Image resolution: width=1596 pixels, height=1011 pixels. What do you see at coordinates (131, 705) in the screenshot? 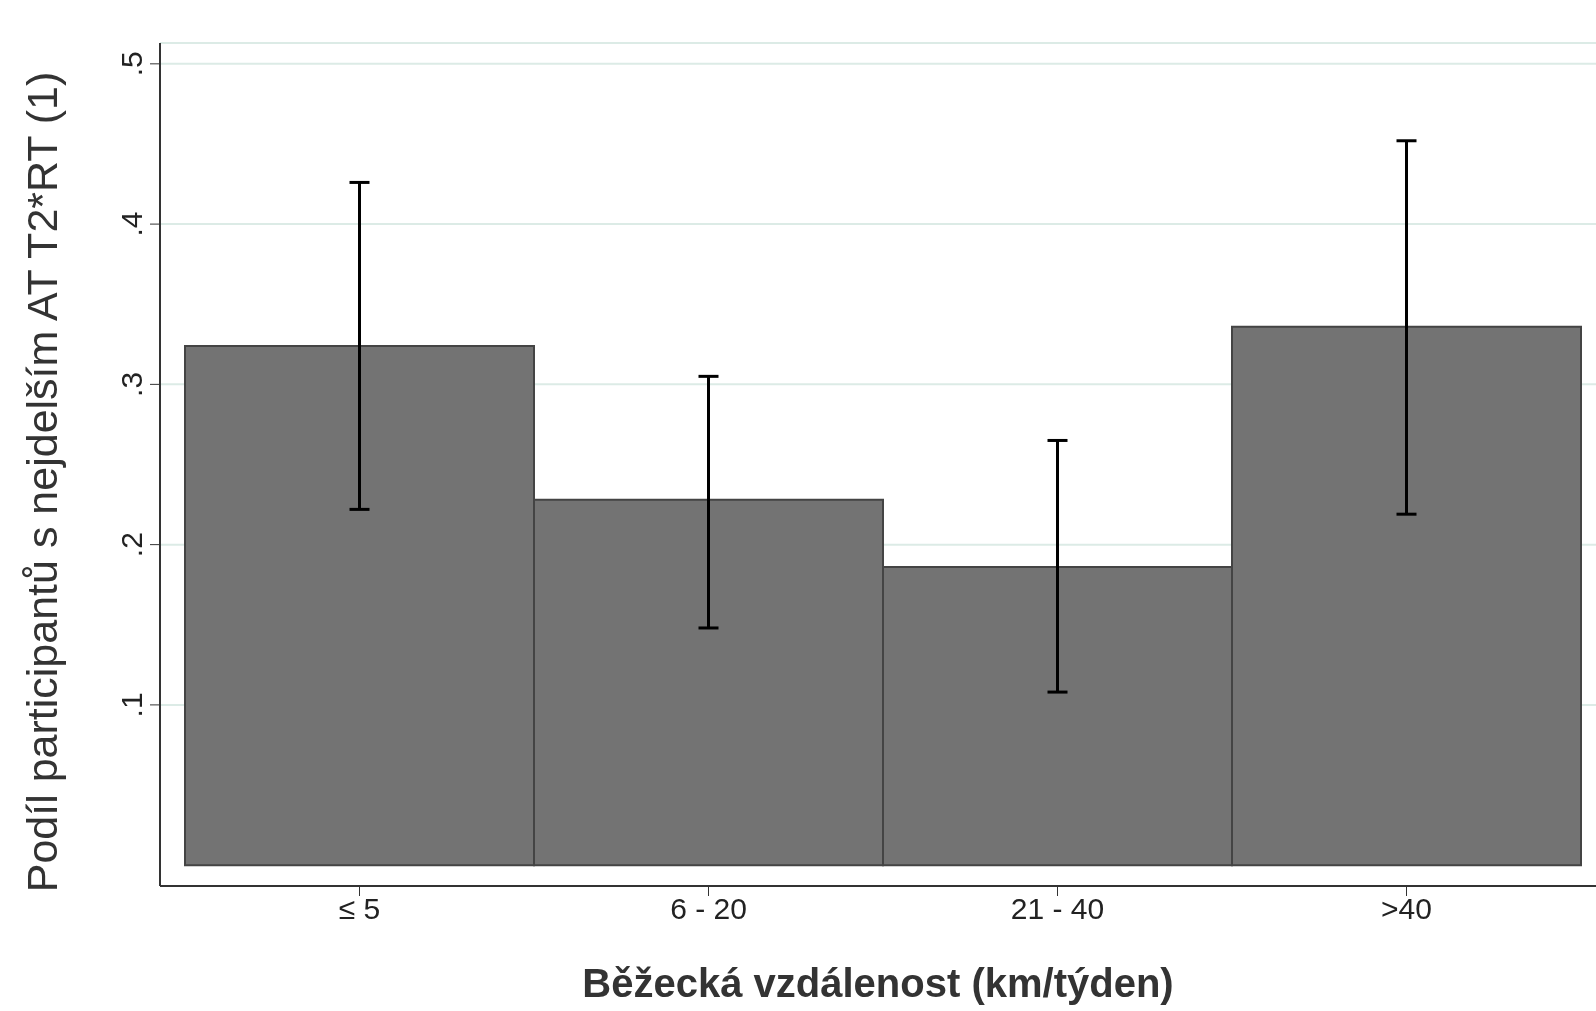
I see `y-tick-label: .1` at bounding box center [131, 705].